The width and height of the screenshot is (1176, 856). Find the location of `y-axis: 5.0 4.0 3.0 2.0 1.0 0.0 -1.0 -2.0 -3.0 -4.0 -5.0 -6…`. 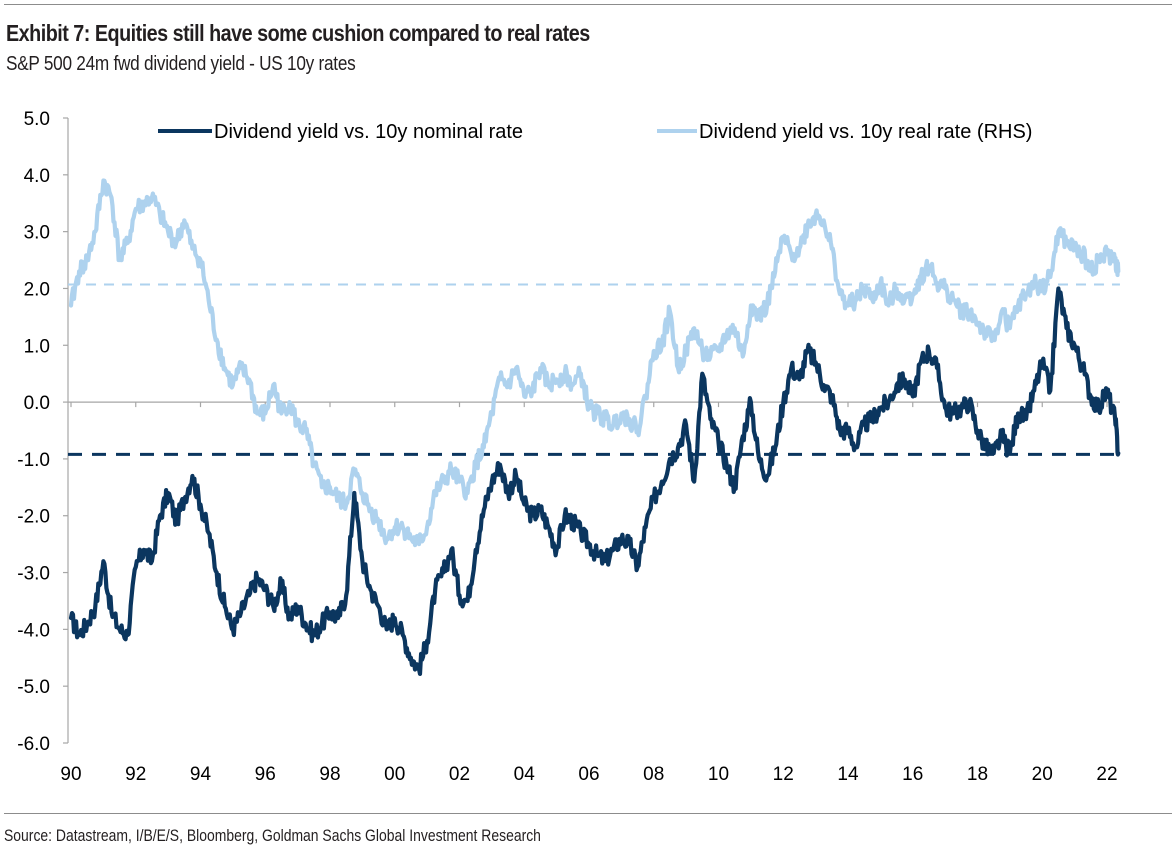

y-axis: 5.0 4.0 3.0 2.0 1.0 0.0 -1.0 -2.0 -3.0 -4.0 -5.0 -6… is located at coordinates (43, 432).